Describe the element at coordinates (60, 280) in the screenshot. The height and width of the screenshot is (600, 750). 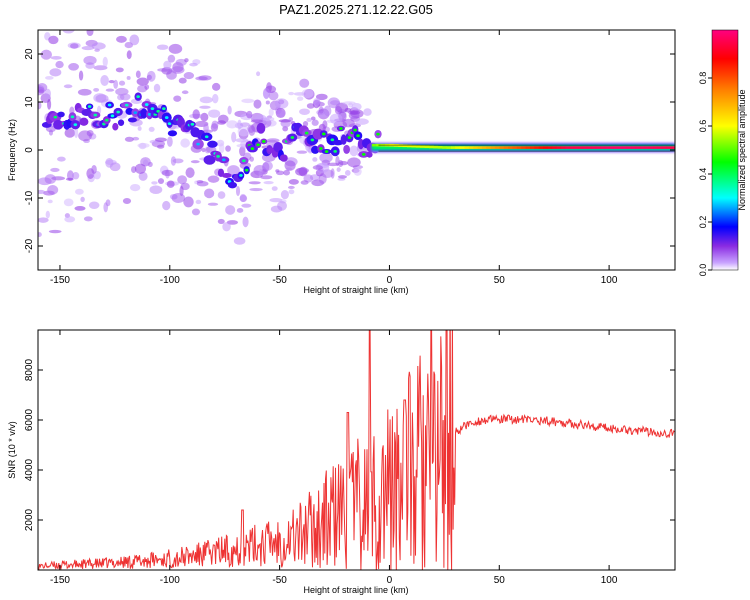
I see `x-tick-label: -150` at that location.